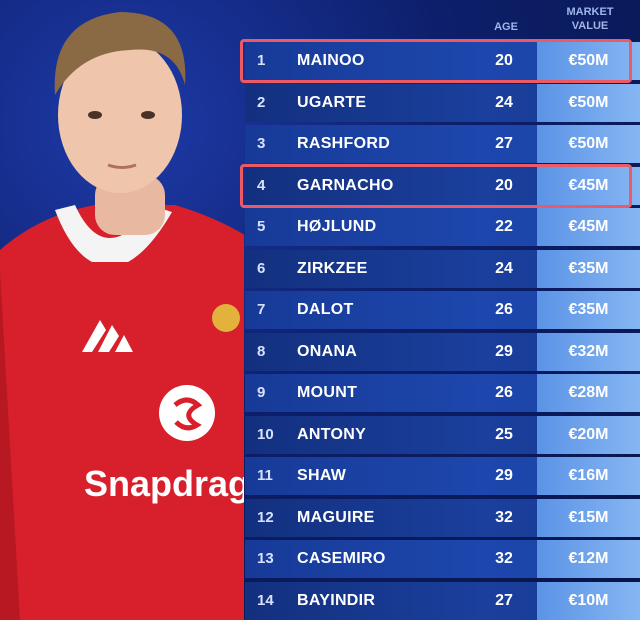 This screenshot has height=620, width=640. Describe the element at coordinates (265, 475) in the screenshot. I see `rank: 11` at that location.